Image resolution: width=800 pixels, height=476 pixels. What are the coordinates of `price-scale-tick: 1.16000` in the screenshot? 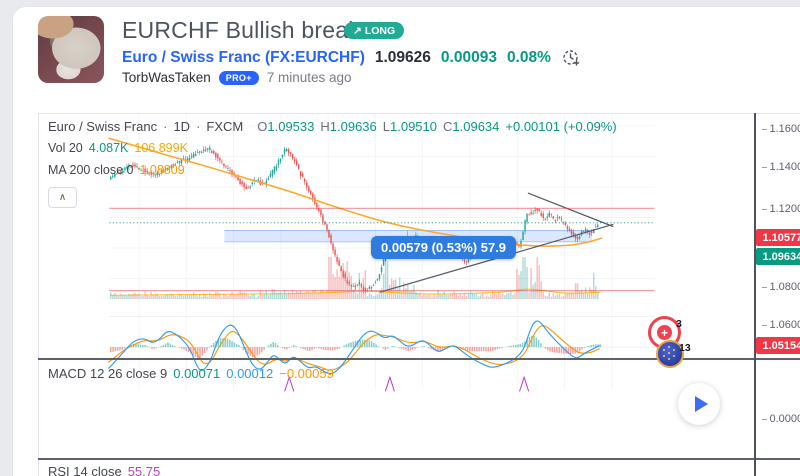 It's located at (781, 129).